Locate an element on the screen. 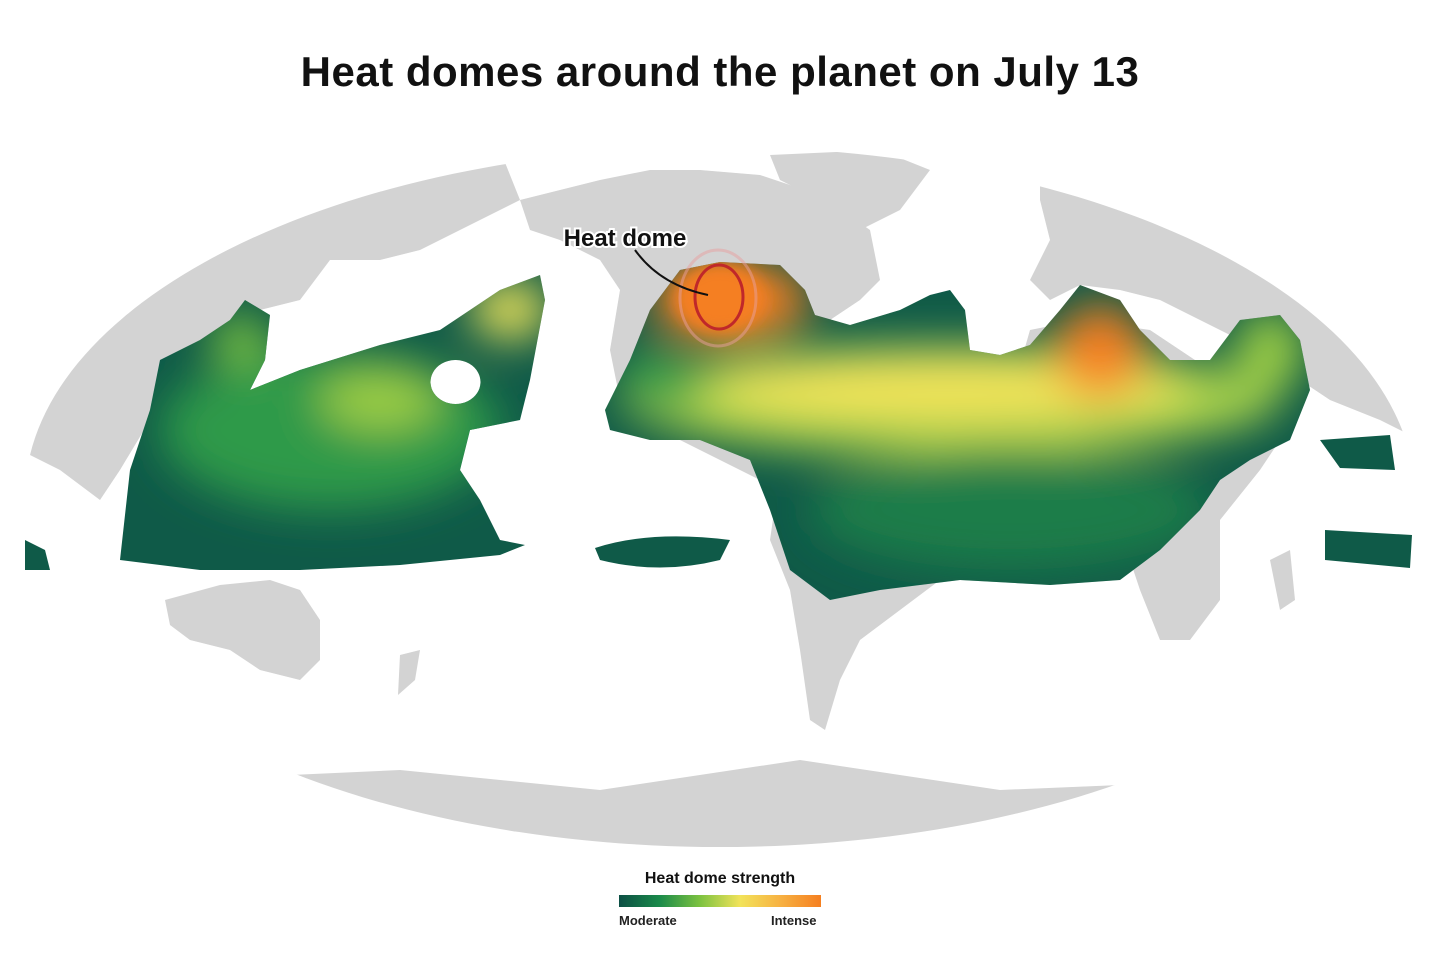 The height and width of the screenshot is (960, 1440). title: Heat domes around the planet on July 13 is located at coordinates (720, 71).